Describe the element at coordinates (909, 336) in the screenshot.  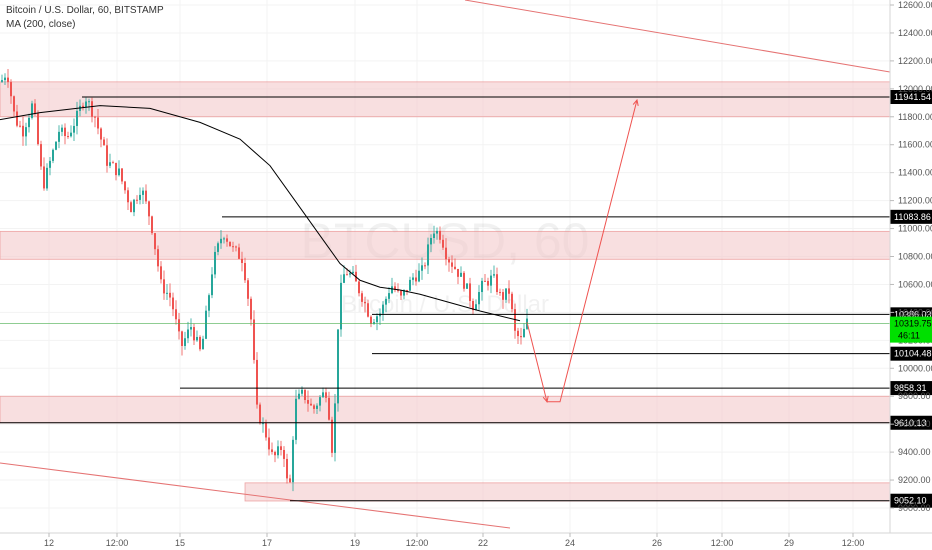
I see `bar-countdown-label: 46:11` at that location.